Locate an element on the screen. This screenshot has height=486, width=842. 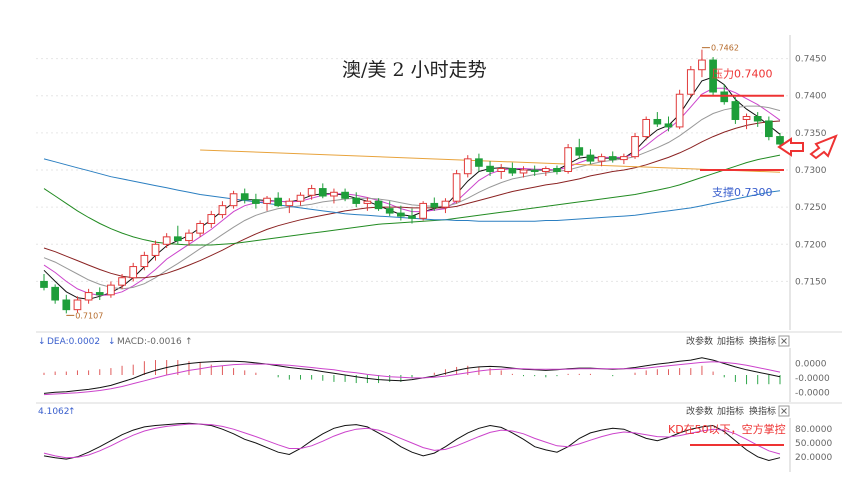
macd-arrow-icon: ↓ is located at coordinates (112, 342).